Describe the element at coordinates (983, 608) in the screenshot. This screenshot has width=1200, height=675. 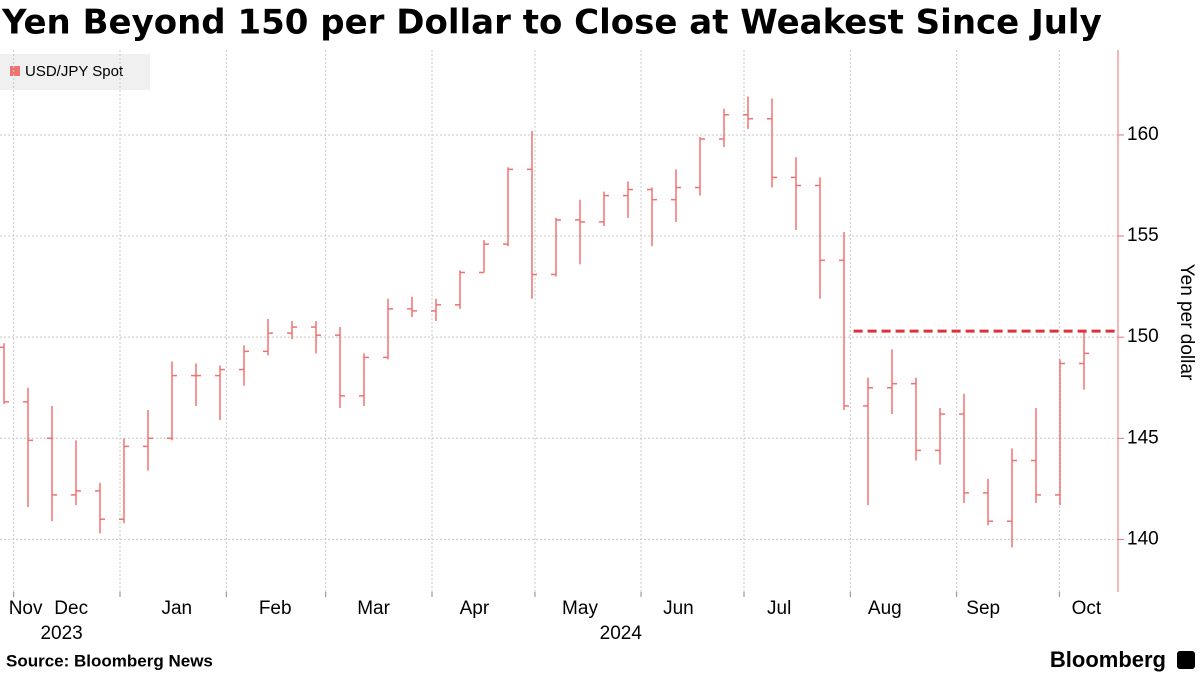
I see `x-tick-label: Sep` at that location.